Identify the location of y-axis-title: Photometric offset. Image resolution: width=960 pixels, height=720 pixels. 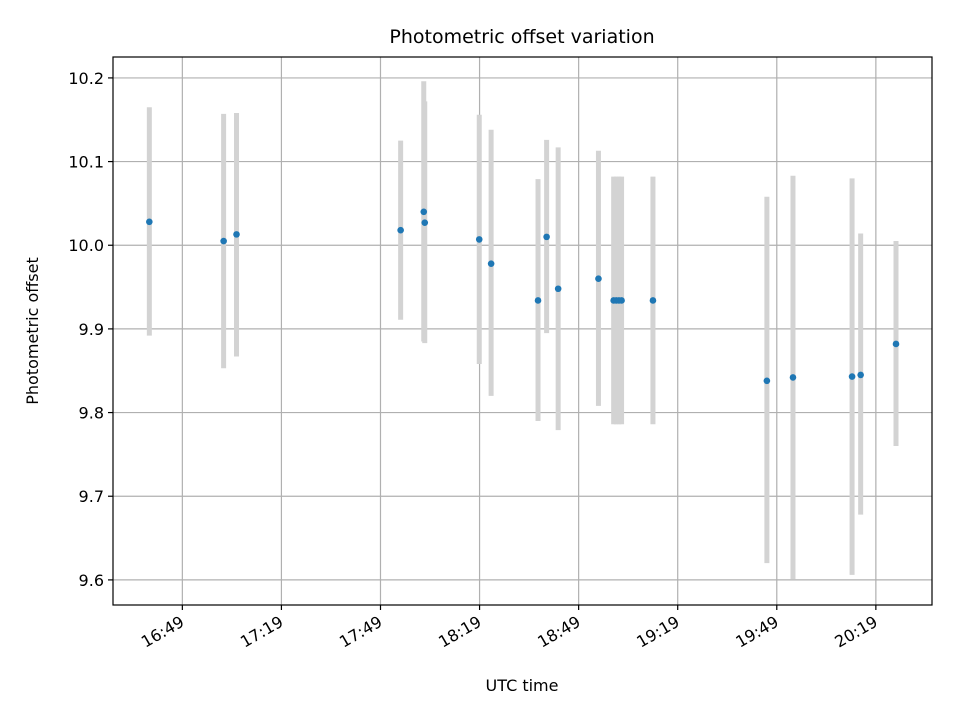
(32, 331).